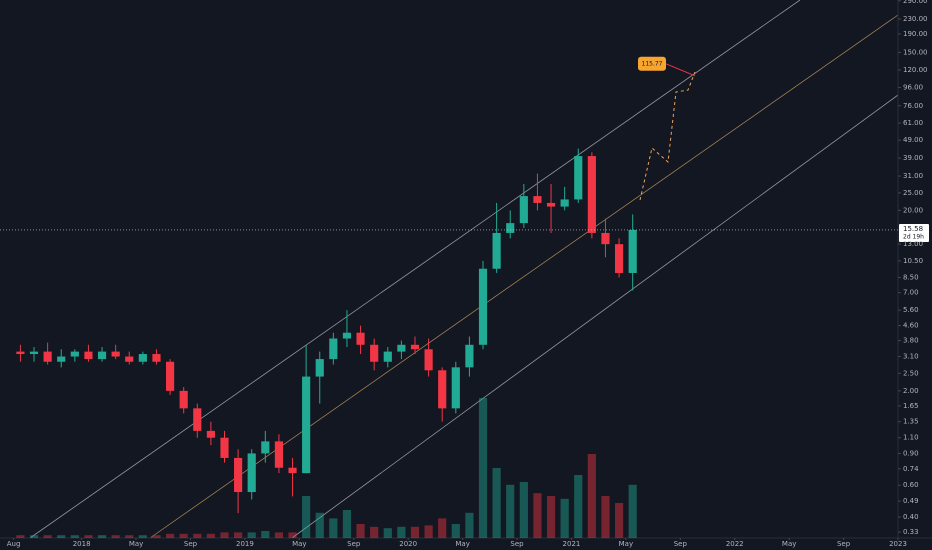  Describe the element at coordinates (915, 19) in the screenshot. I see `y-tick-label: 230.00` at that location.